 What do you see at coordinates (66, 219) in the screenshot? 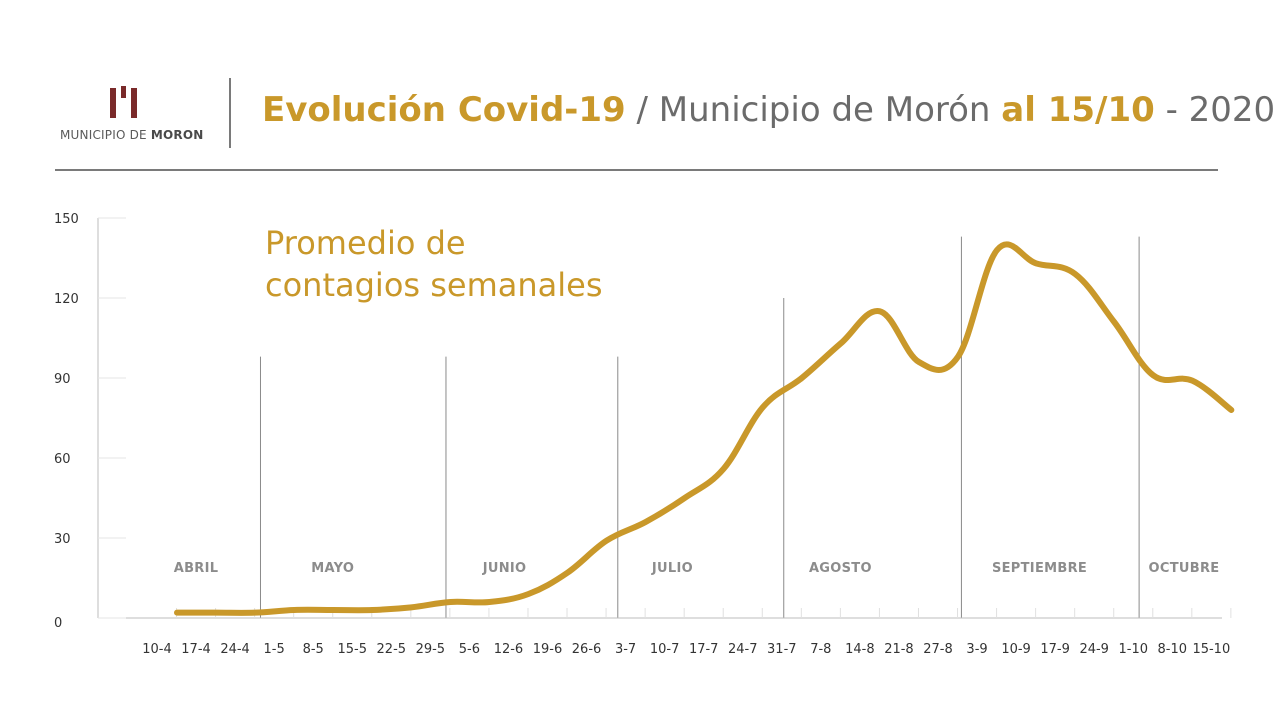
I see `y-tick-label: 150` at bounding box center [66, 219].